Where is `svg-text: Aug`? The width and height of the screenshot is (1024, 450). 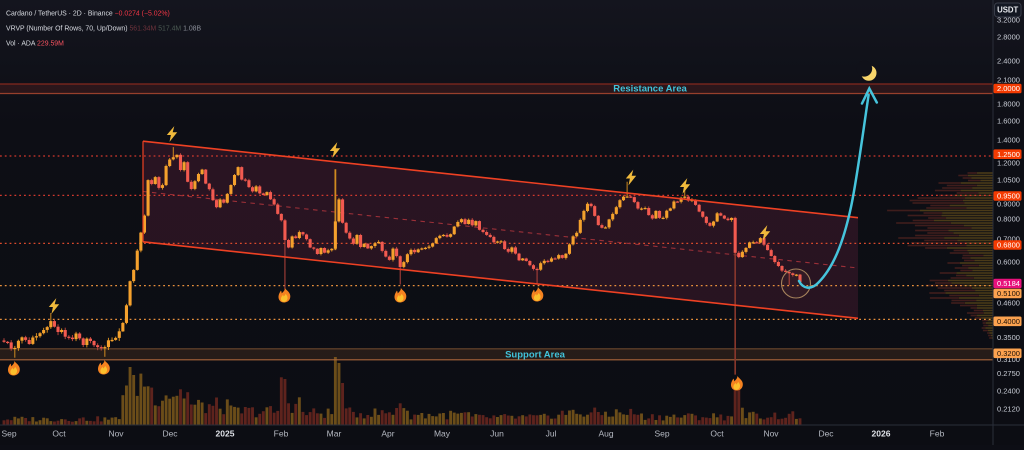
svg-text: Aug is located at coordinates (605, 434).